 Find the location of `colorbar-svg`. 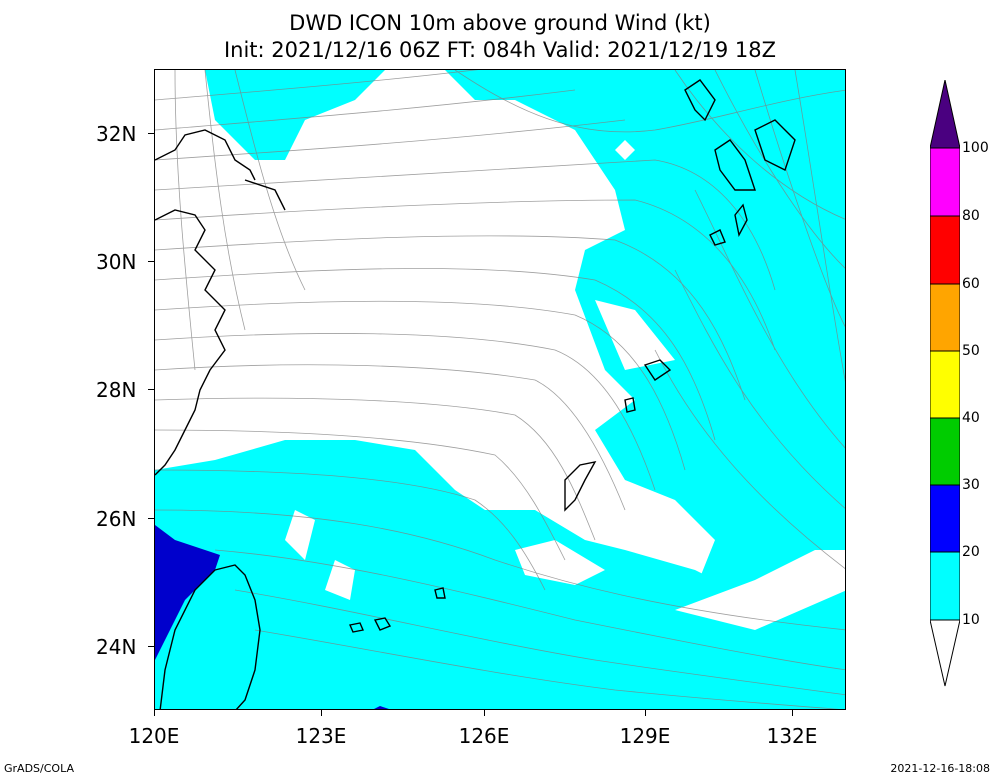

colorbar-svg is located at coordinates (945, 383).